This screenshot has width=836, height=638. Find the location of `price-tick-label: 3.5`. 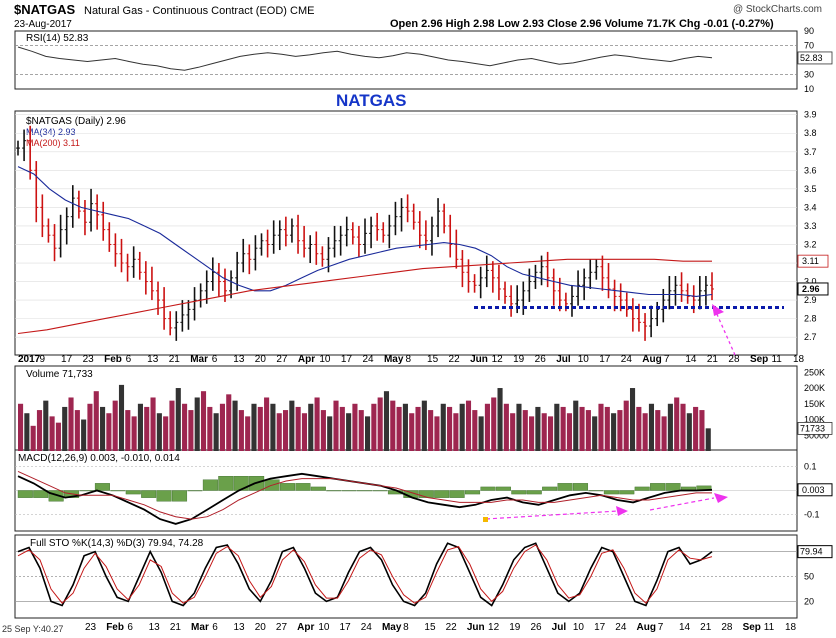

price-tick-label: 3.5 is located at coordinates (810, 189).